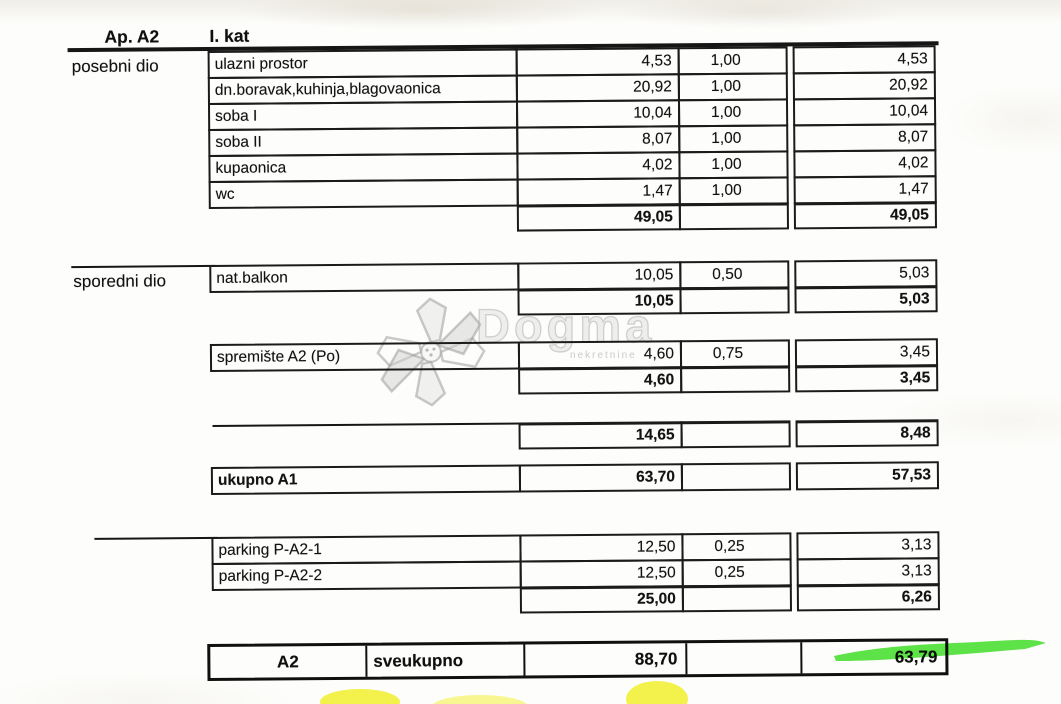  I want to click on flower-pinwheel-icon, so click(431, 352).